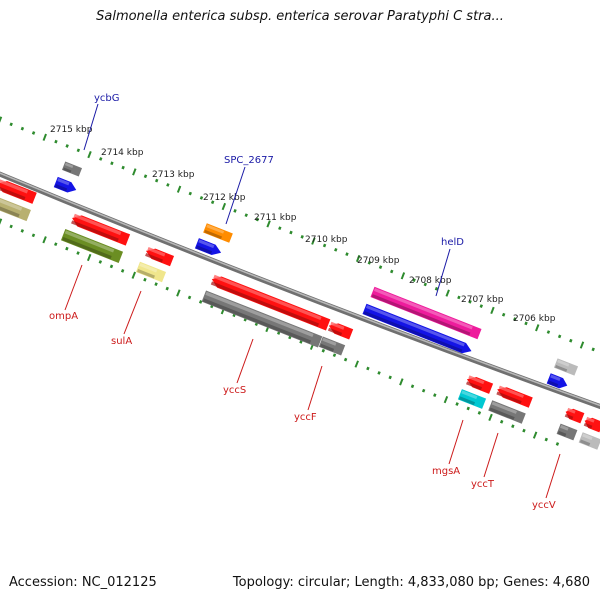 The width and height of the screenshot is (600, 600). What do you see at coordinates (270, 302) in the screenshot?
I see `gene-yccS-red` at bounding box center [270, 302].